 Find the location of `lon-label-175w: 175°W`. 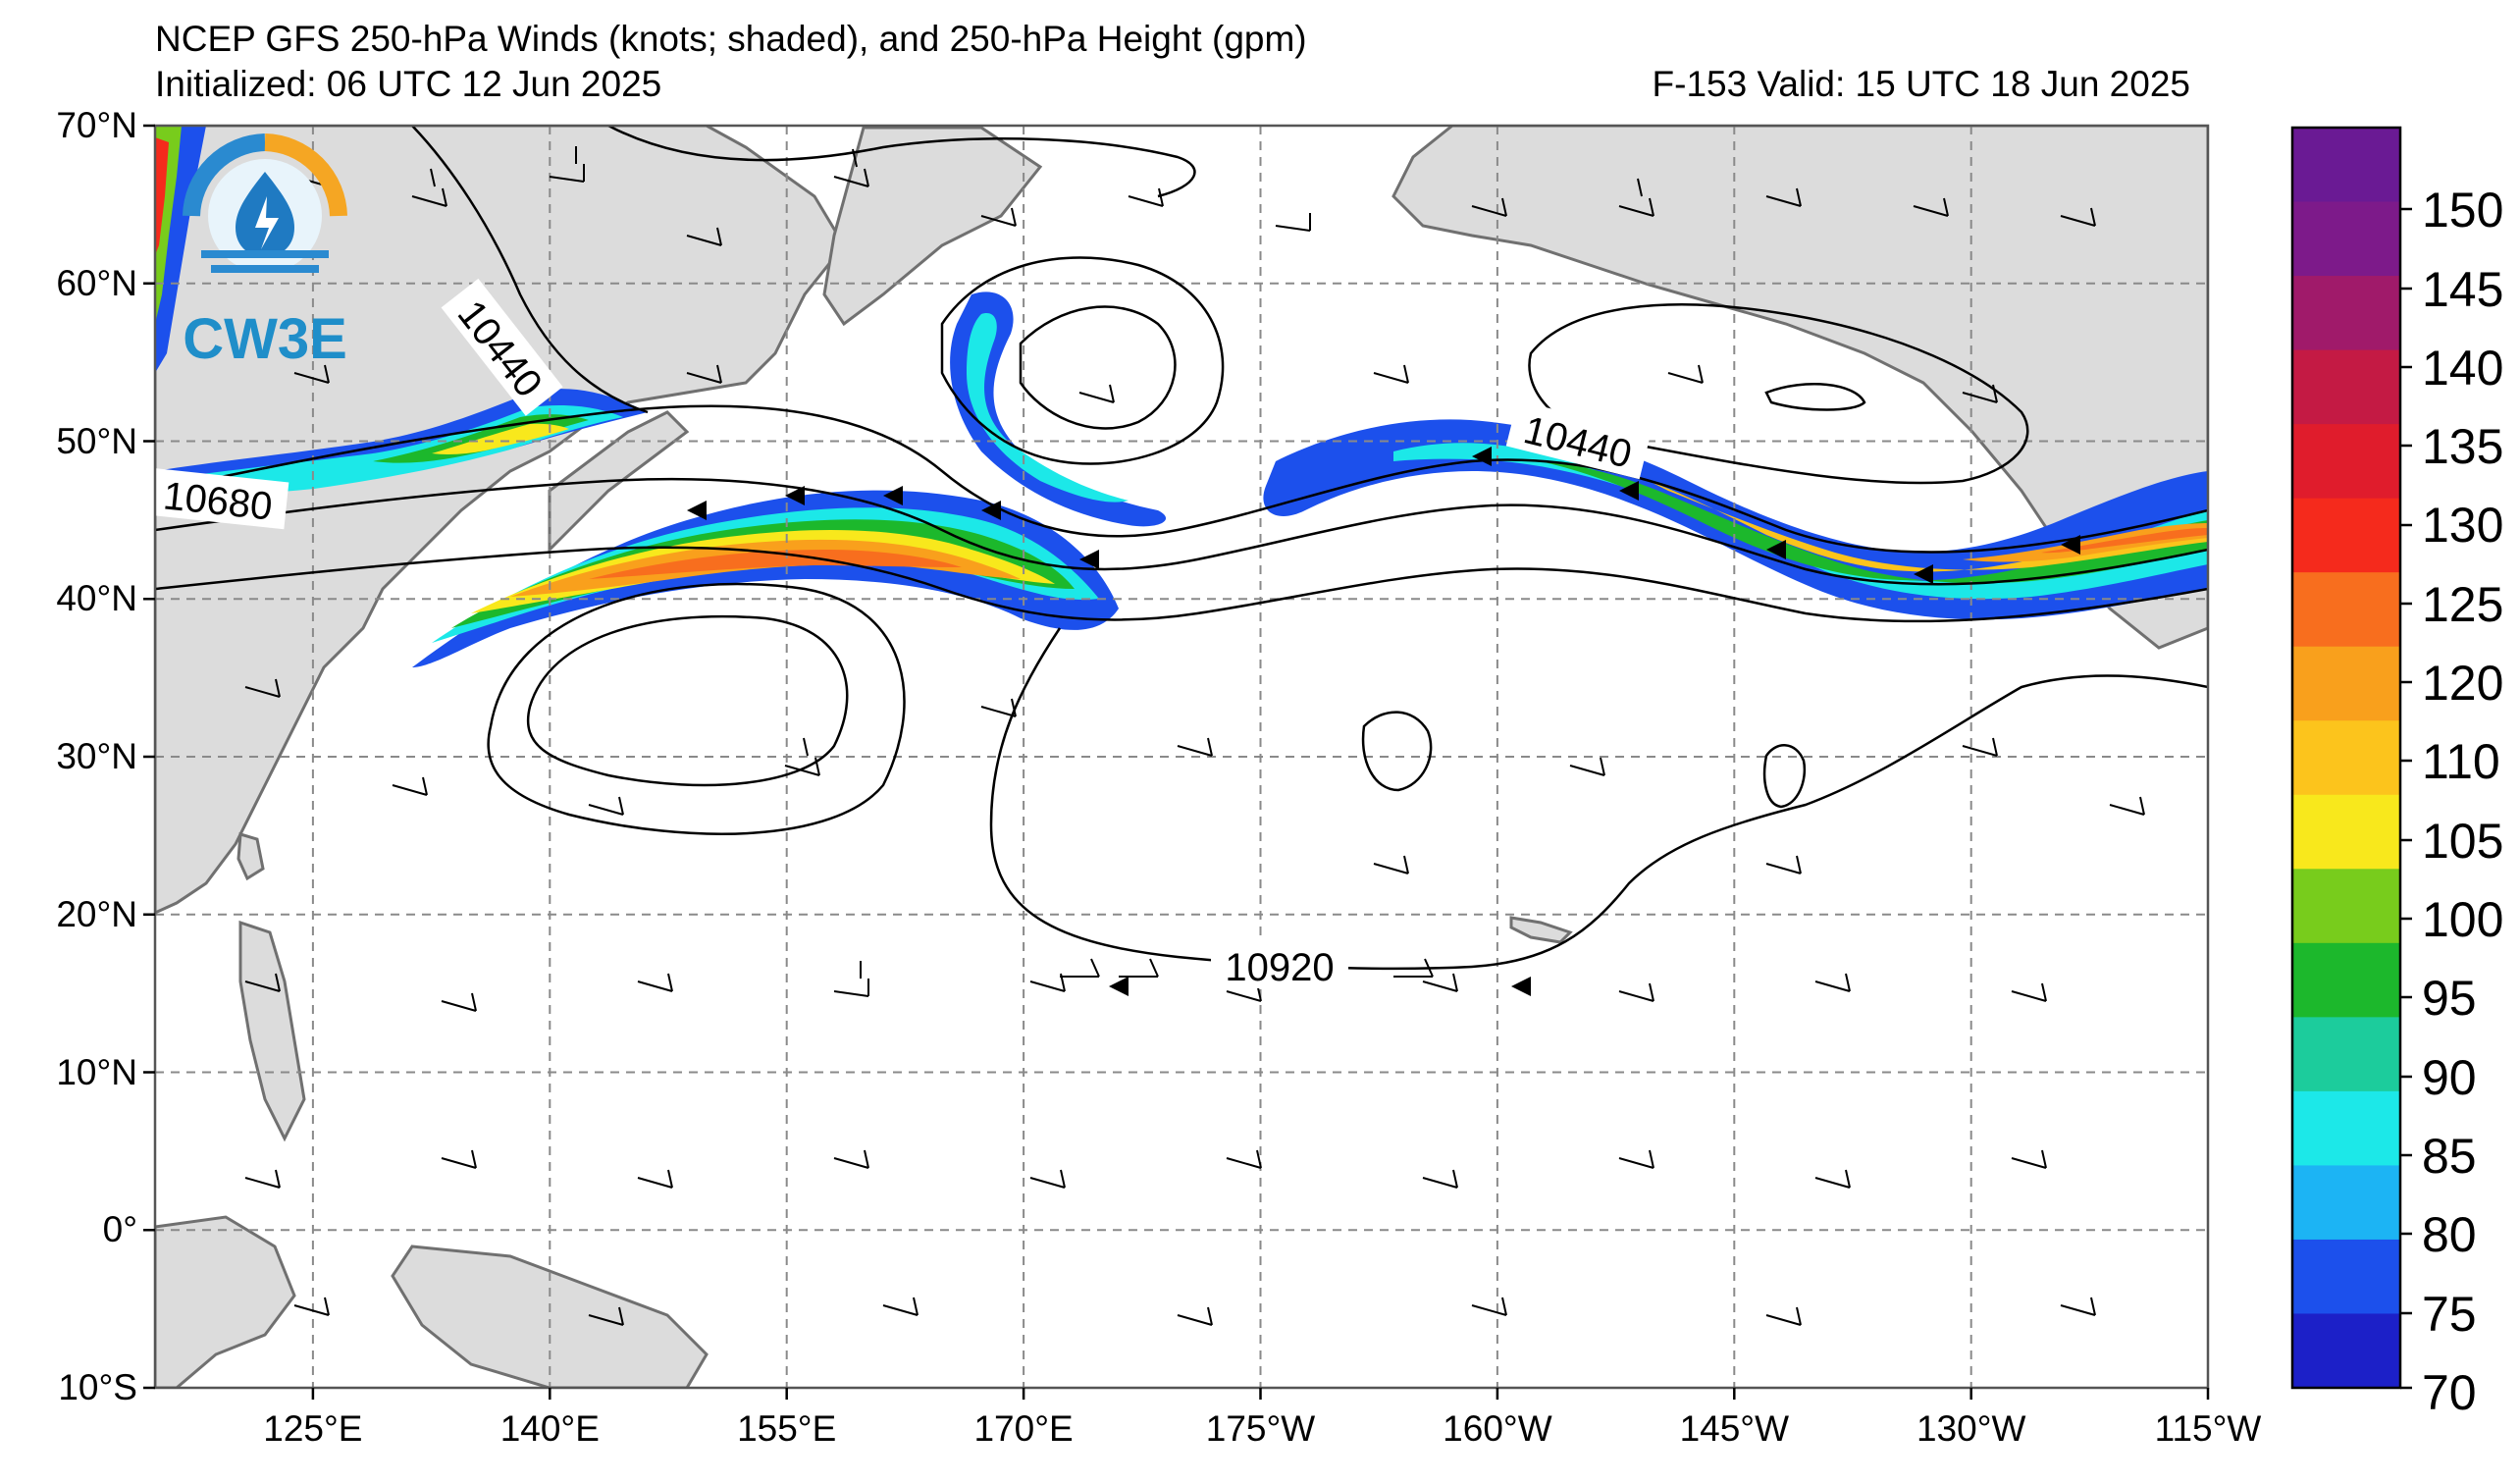

lon-label-175w: 175°W is located at coordinates (1261, 1429).